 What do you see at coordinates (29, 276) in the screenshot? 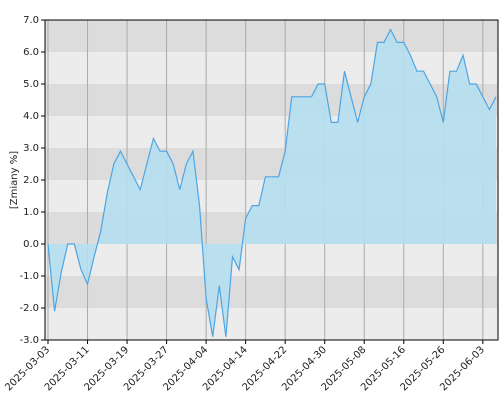
I see `y-tick-label: -1.0` at bounding box center [29, 276].